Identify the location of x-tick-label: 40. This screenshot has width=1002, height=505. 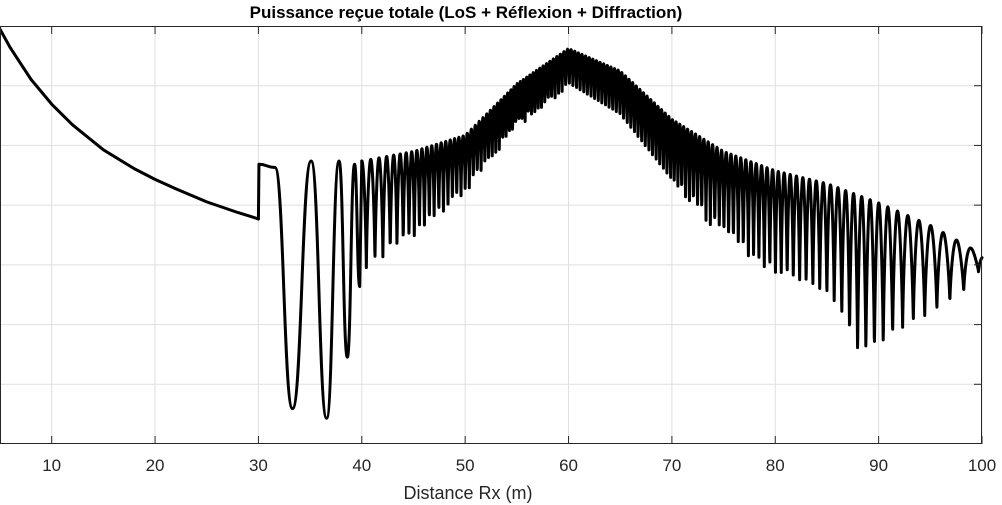
(361, 465).